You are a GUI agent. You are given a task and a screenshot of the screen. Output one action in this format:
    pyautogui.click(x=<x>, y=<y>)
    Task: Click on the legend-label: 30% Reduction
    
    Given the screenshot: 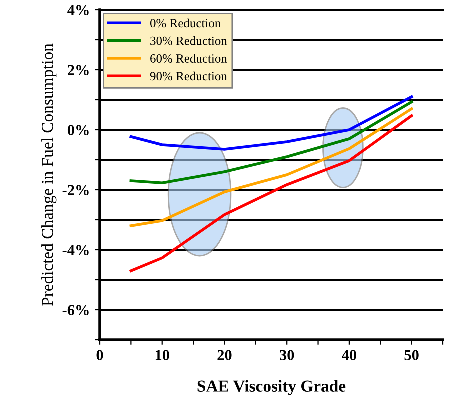 What is the action you would take?
    pyautogui.click(x=189, y=41)
    